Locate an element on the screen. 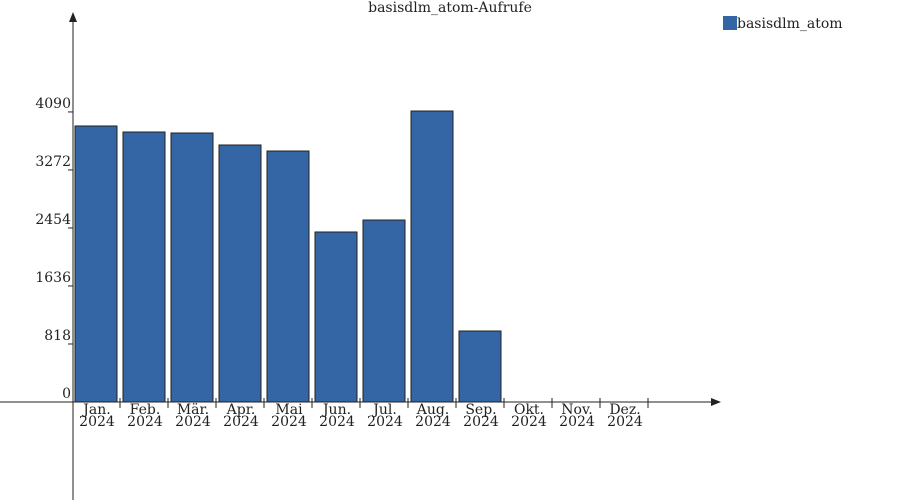 The height and width of the screenshot is (500, 900). x-tick-label: Apr. 2024 is located at coordinates (241, 416).